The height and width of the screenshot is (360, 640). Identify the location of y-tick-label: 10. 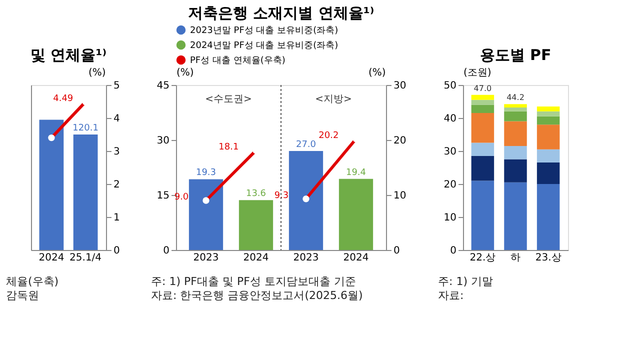
(450, 218).